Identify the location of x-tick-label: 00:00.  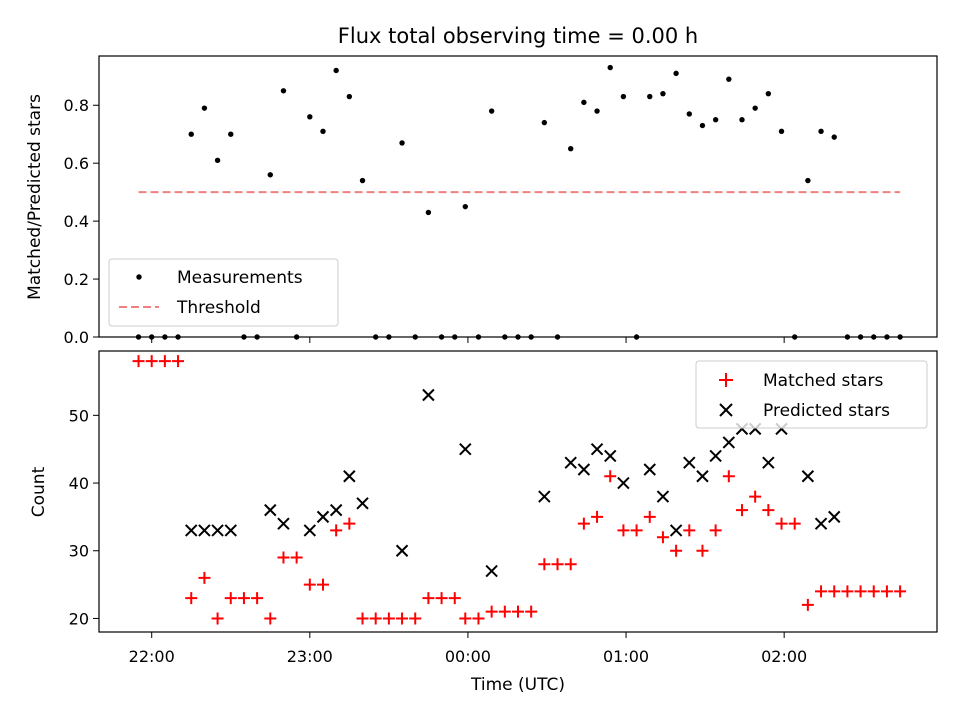
(468, 656).